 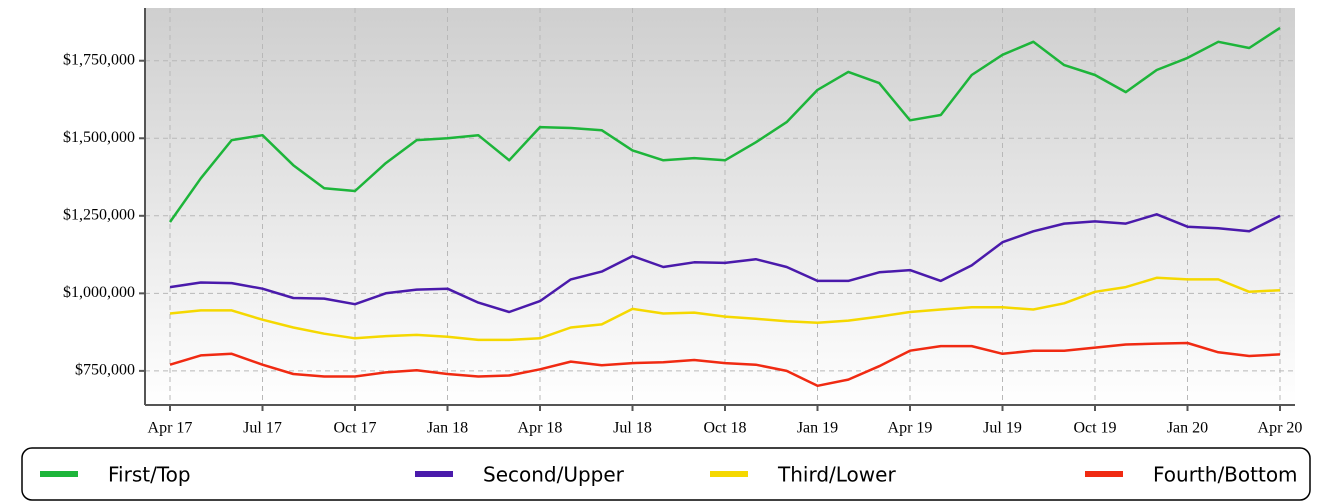 What do you see at coordinates (105, 370) in the screenshot?
I see `y-tick-label: $750,000` at bounding box center [105, 370].